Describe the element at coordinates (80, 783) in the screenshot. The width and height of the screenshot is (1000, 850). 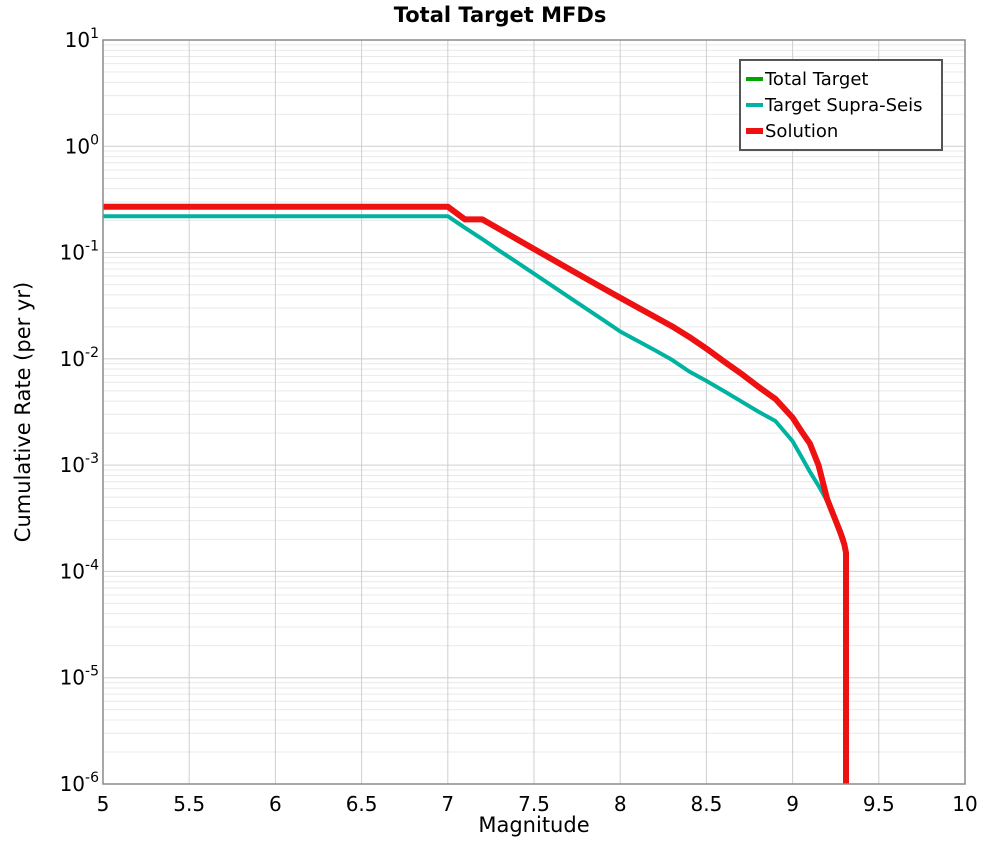
I see `svg-text: 10⁻⁶` at that location.